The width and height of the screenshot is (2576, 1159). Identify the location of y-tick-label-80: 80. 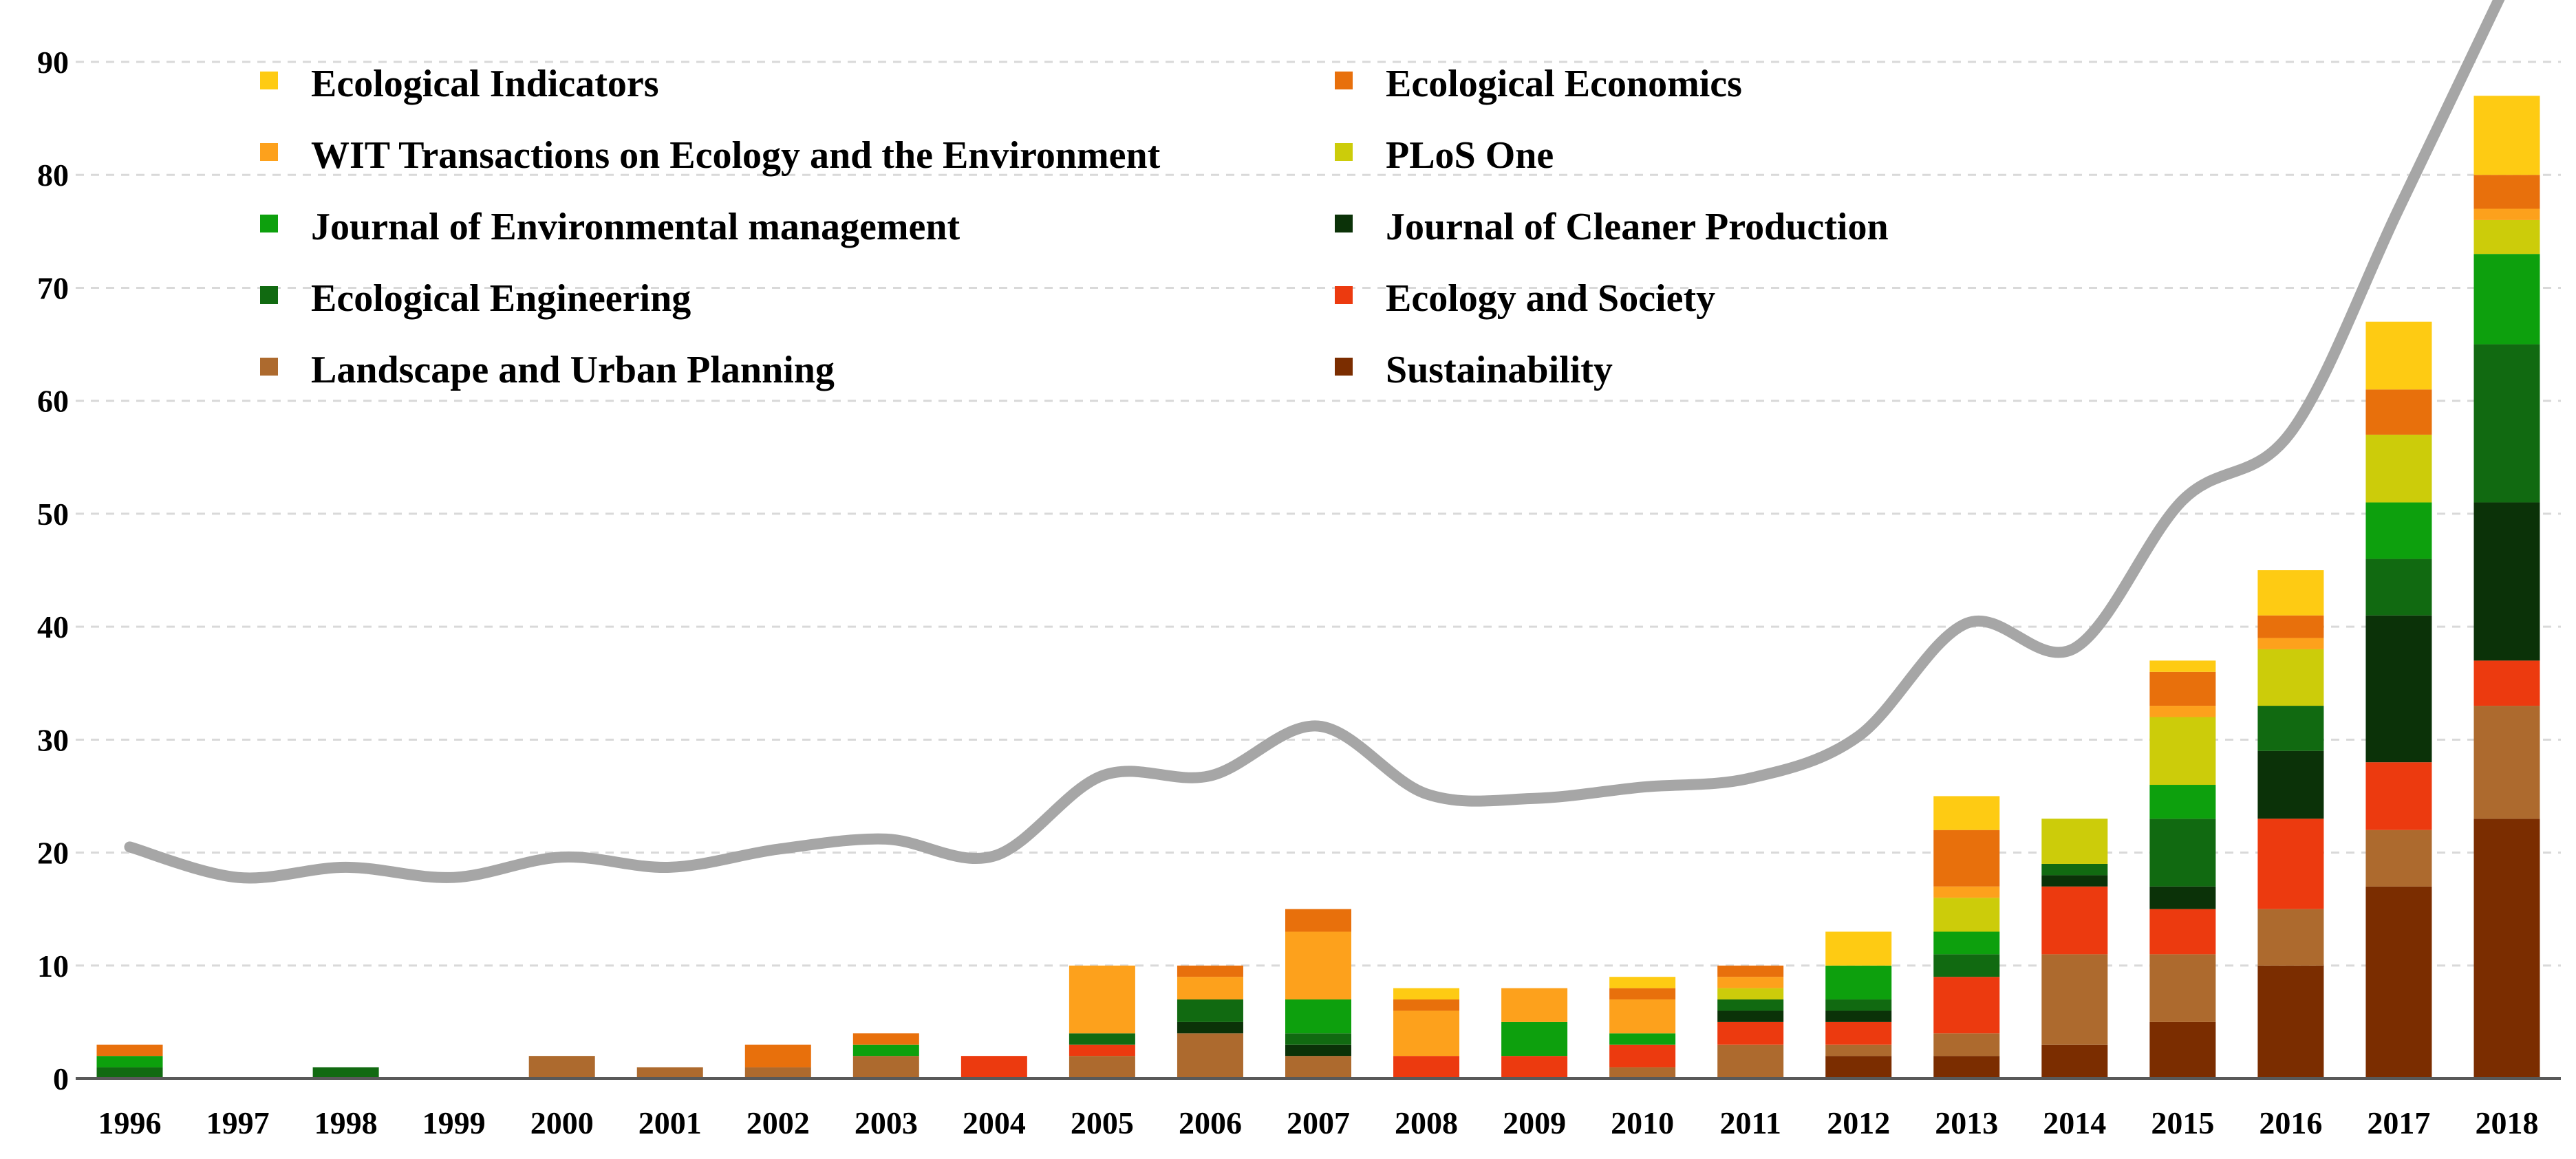
(53, 175).